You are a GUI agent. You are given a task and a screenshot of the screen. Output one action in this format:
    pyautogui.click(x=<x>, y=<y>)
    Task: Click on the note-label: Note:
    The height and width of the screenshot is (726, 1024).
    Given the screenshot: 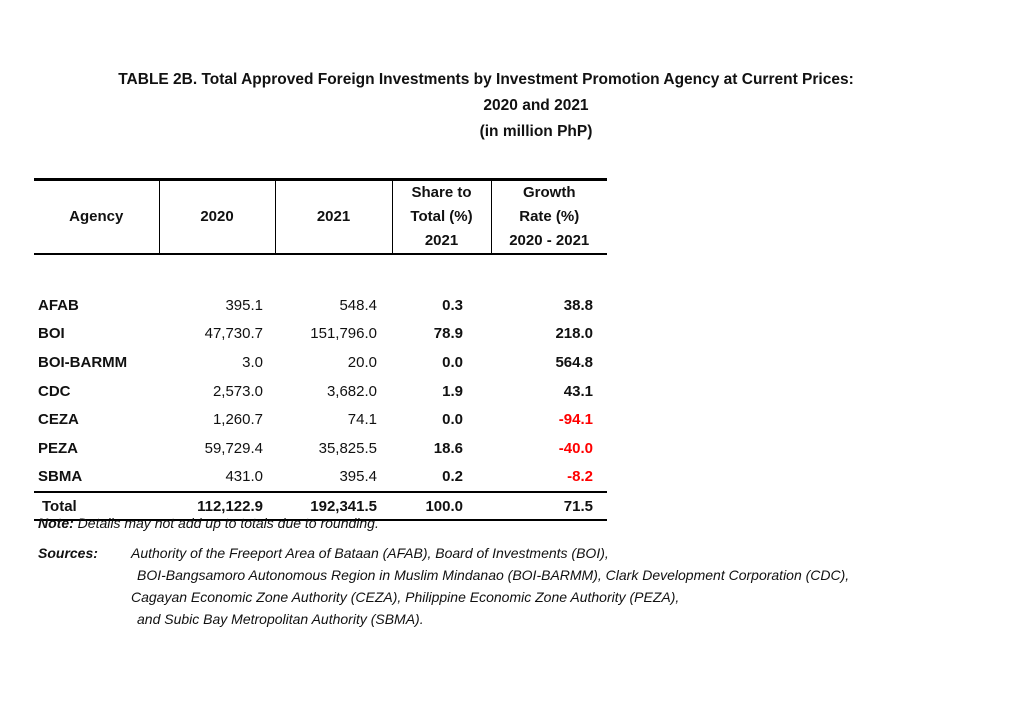 What is the action you would take?
    pyautogui.click(x=56, y=523)
    